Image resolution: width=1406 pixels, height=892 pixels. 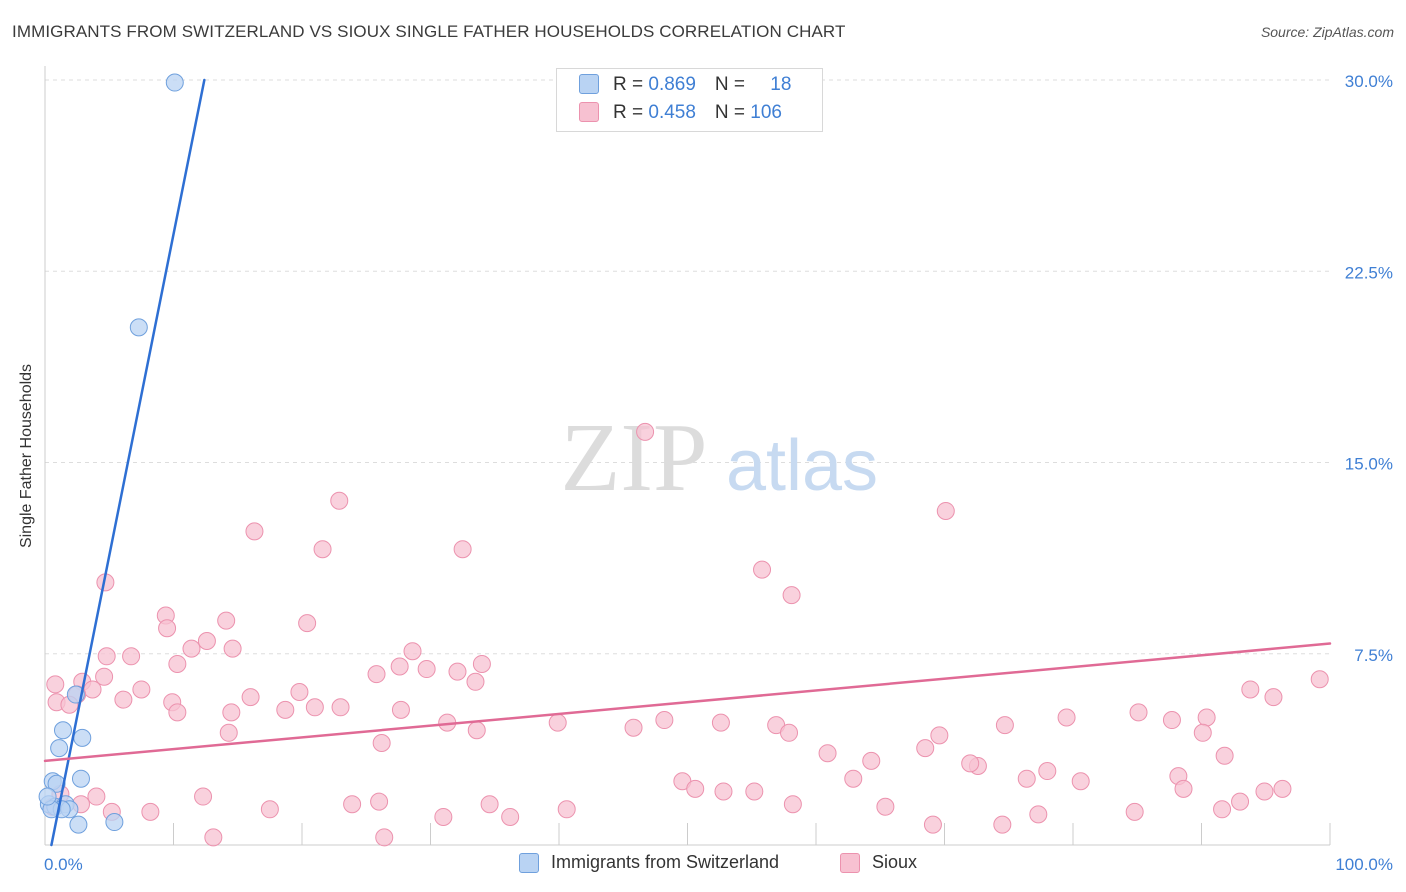 I want to click on legend-r-value: 0.458, so click(x=672, y=112).